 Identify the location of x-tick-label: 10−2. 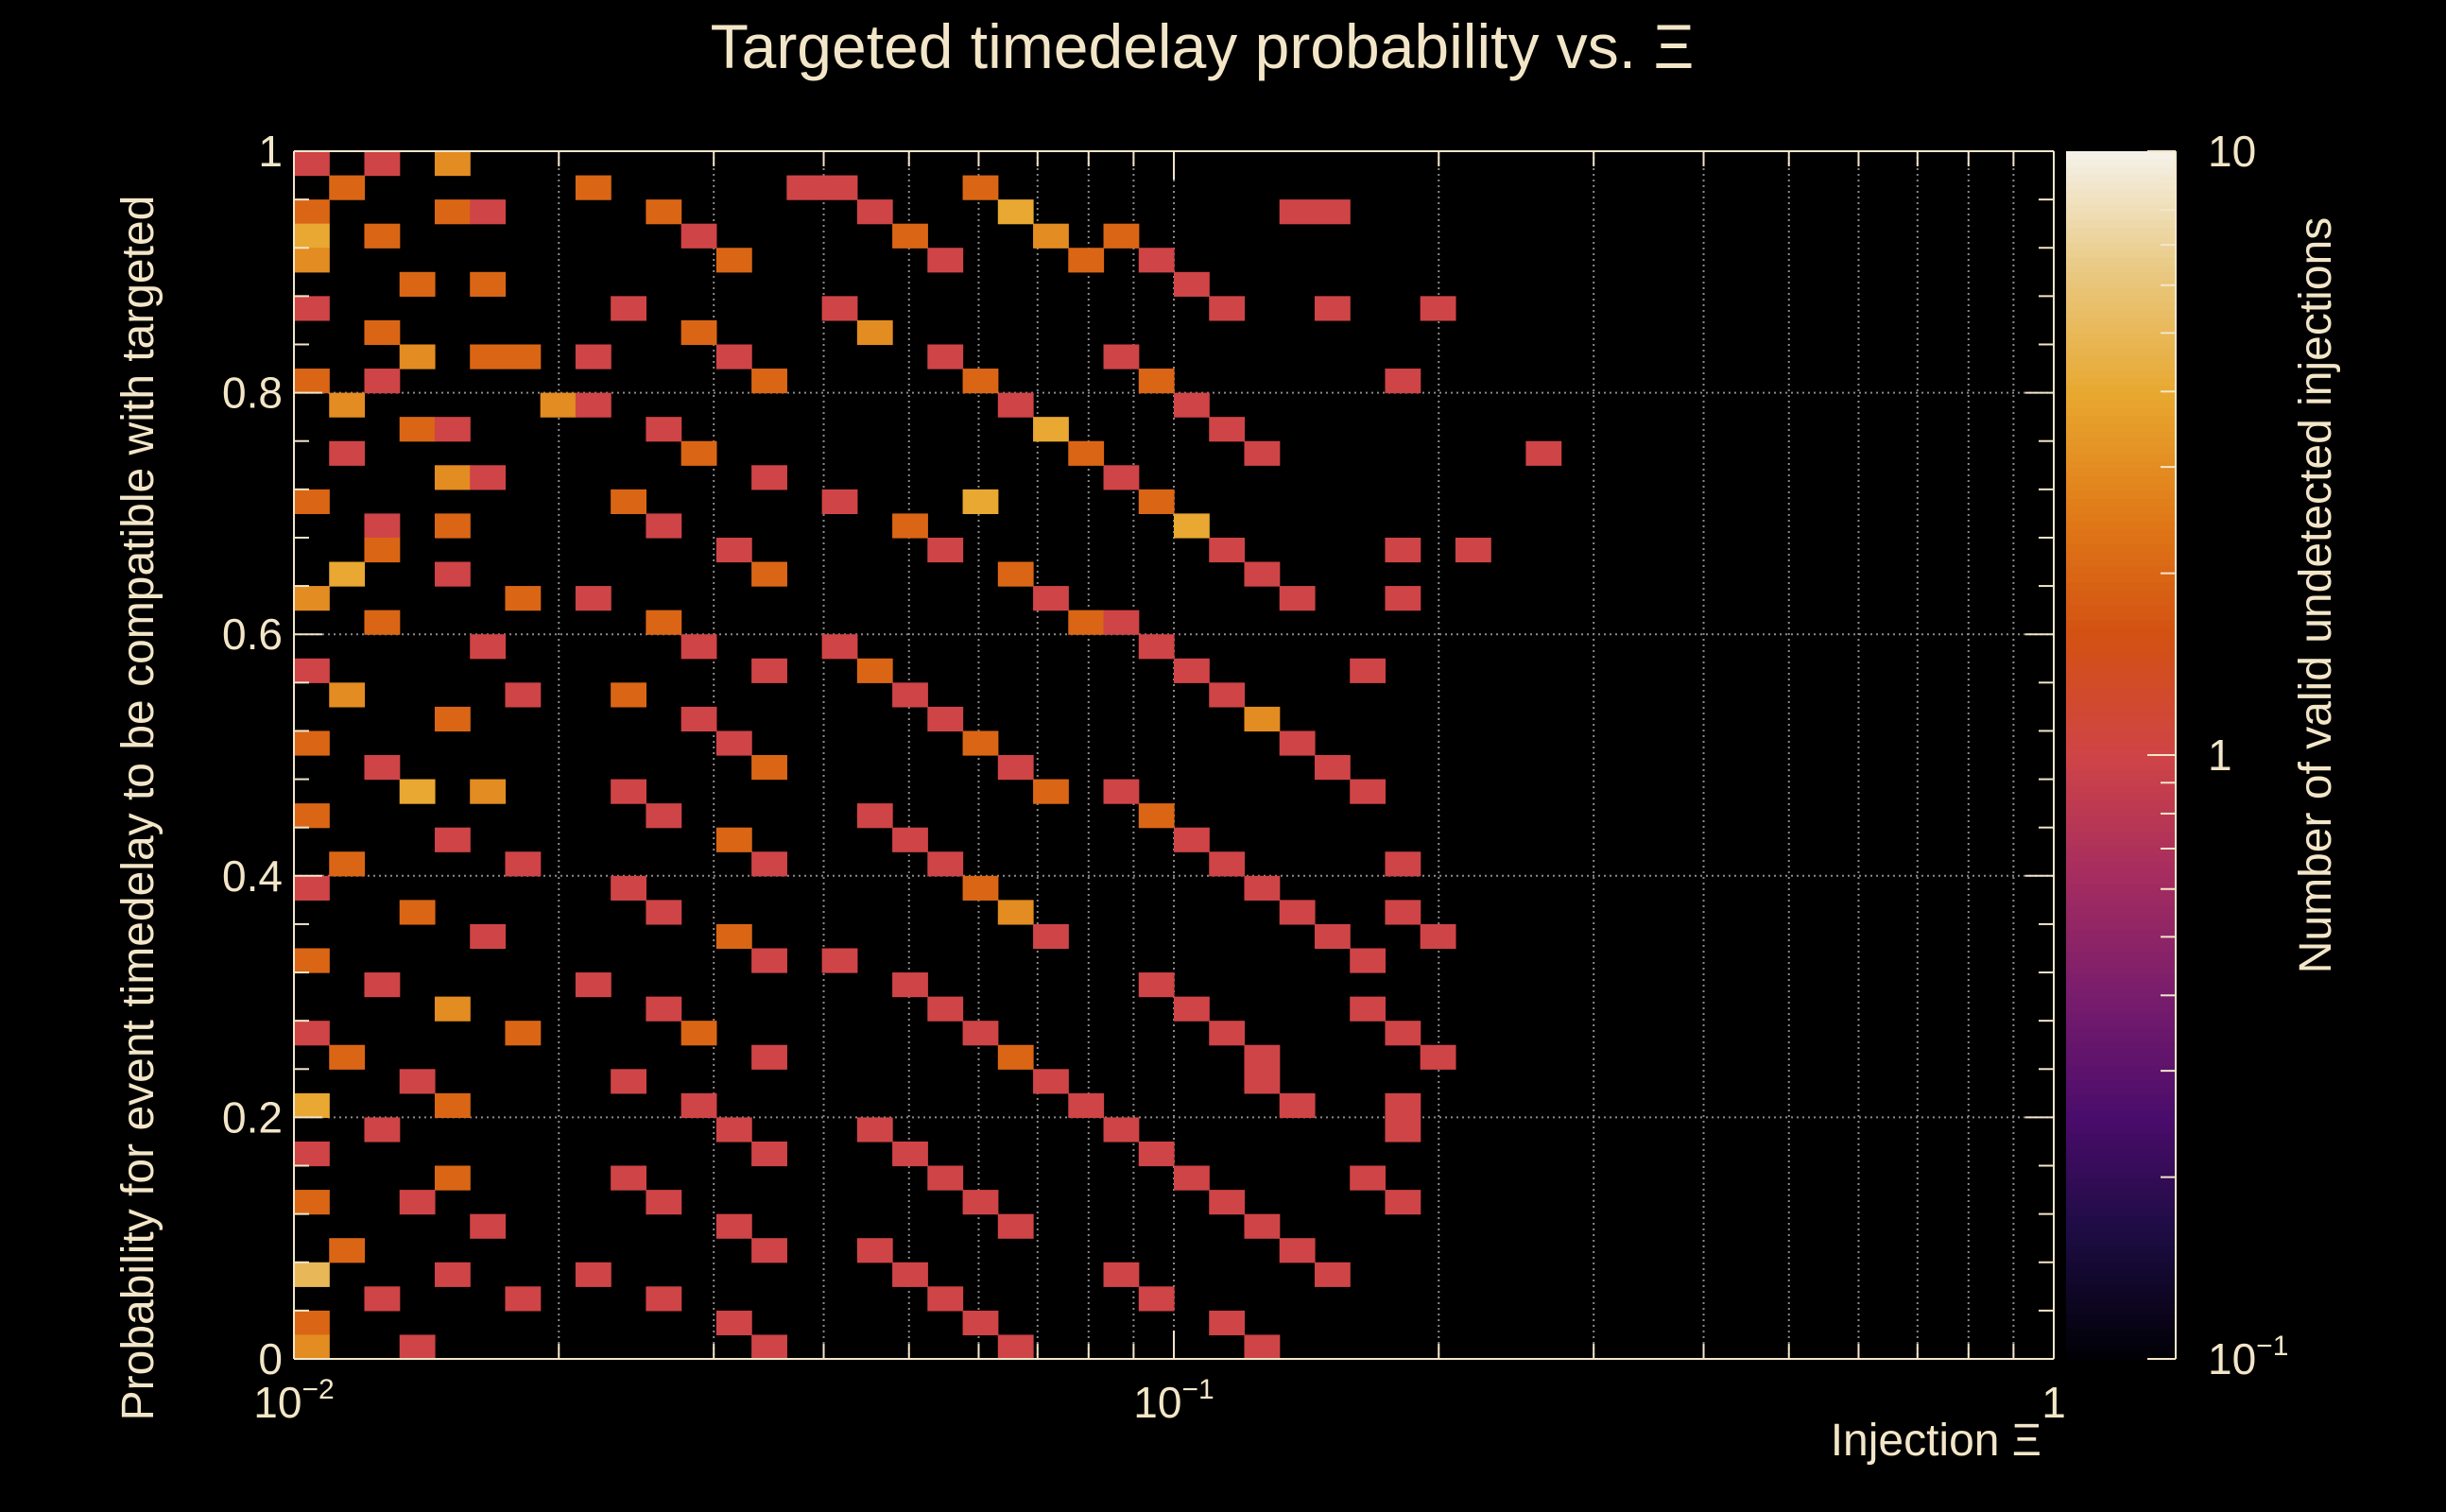
(293, 1400).